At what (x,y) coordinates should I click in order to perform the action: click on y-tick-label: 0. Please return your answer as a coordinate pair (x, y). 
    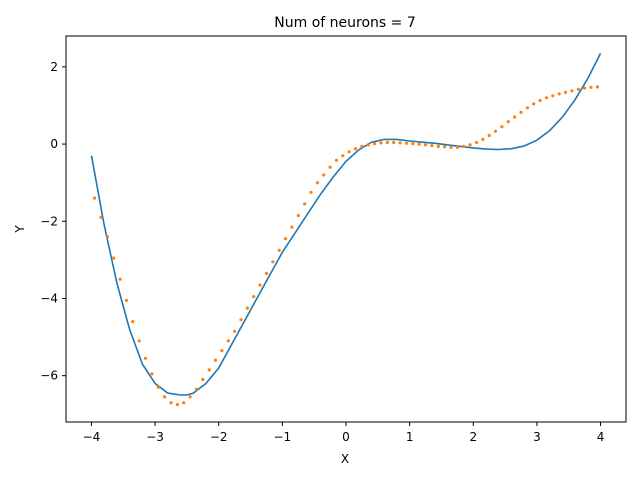
    Looking at the image, I should click on (54, 144).